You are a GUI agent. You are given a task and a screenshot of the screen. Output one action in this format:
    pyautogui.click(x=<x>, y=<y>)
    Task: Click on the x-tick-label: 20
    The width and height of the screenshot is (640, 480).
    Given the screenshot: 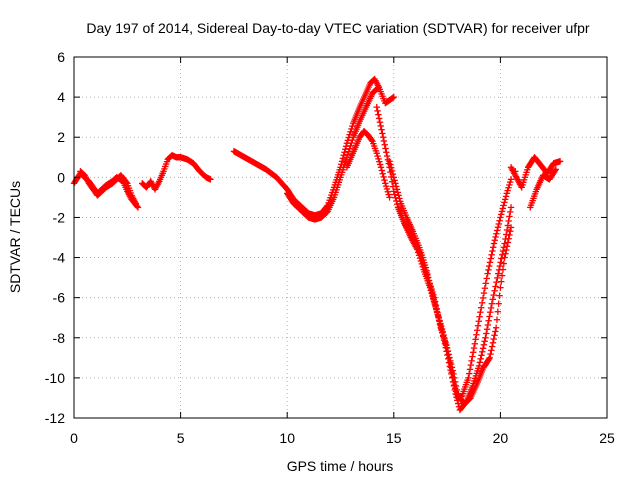 What is the action you would take?
    pyautogui.click(x=501, y=438)
    